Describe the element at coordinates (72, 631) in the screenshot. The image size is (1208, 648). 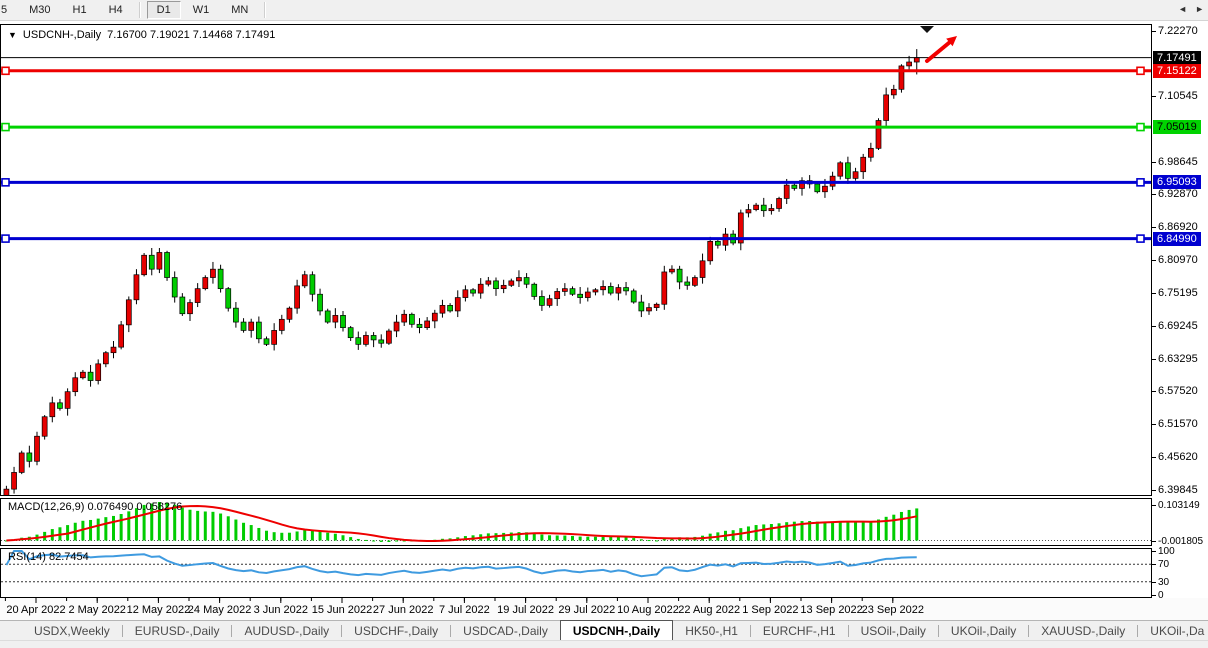
I see `chart-tab-usdx-weekly: USDX,Weekly` at that location.